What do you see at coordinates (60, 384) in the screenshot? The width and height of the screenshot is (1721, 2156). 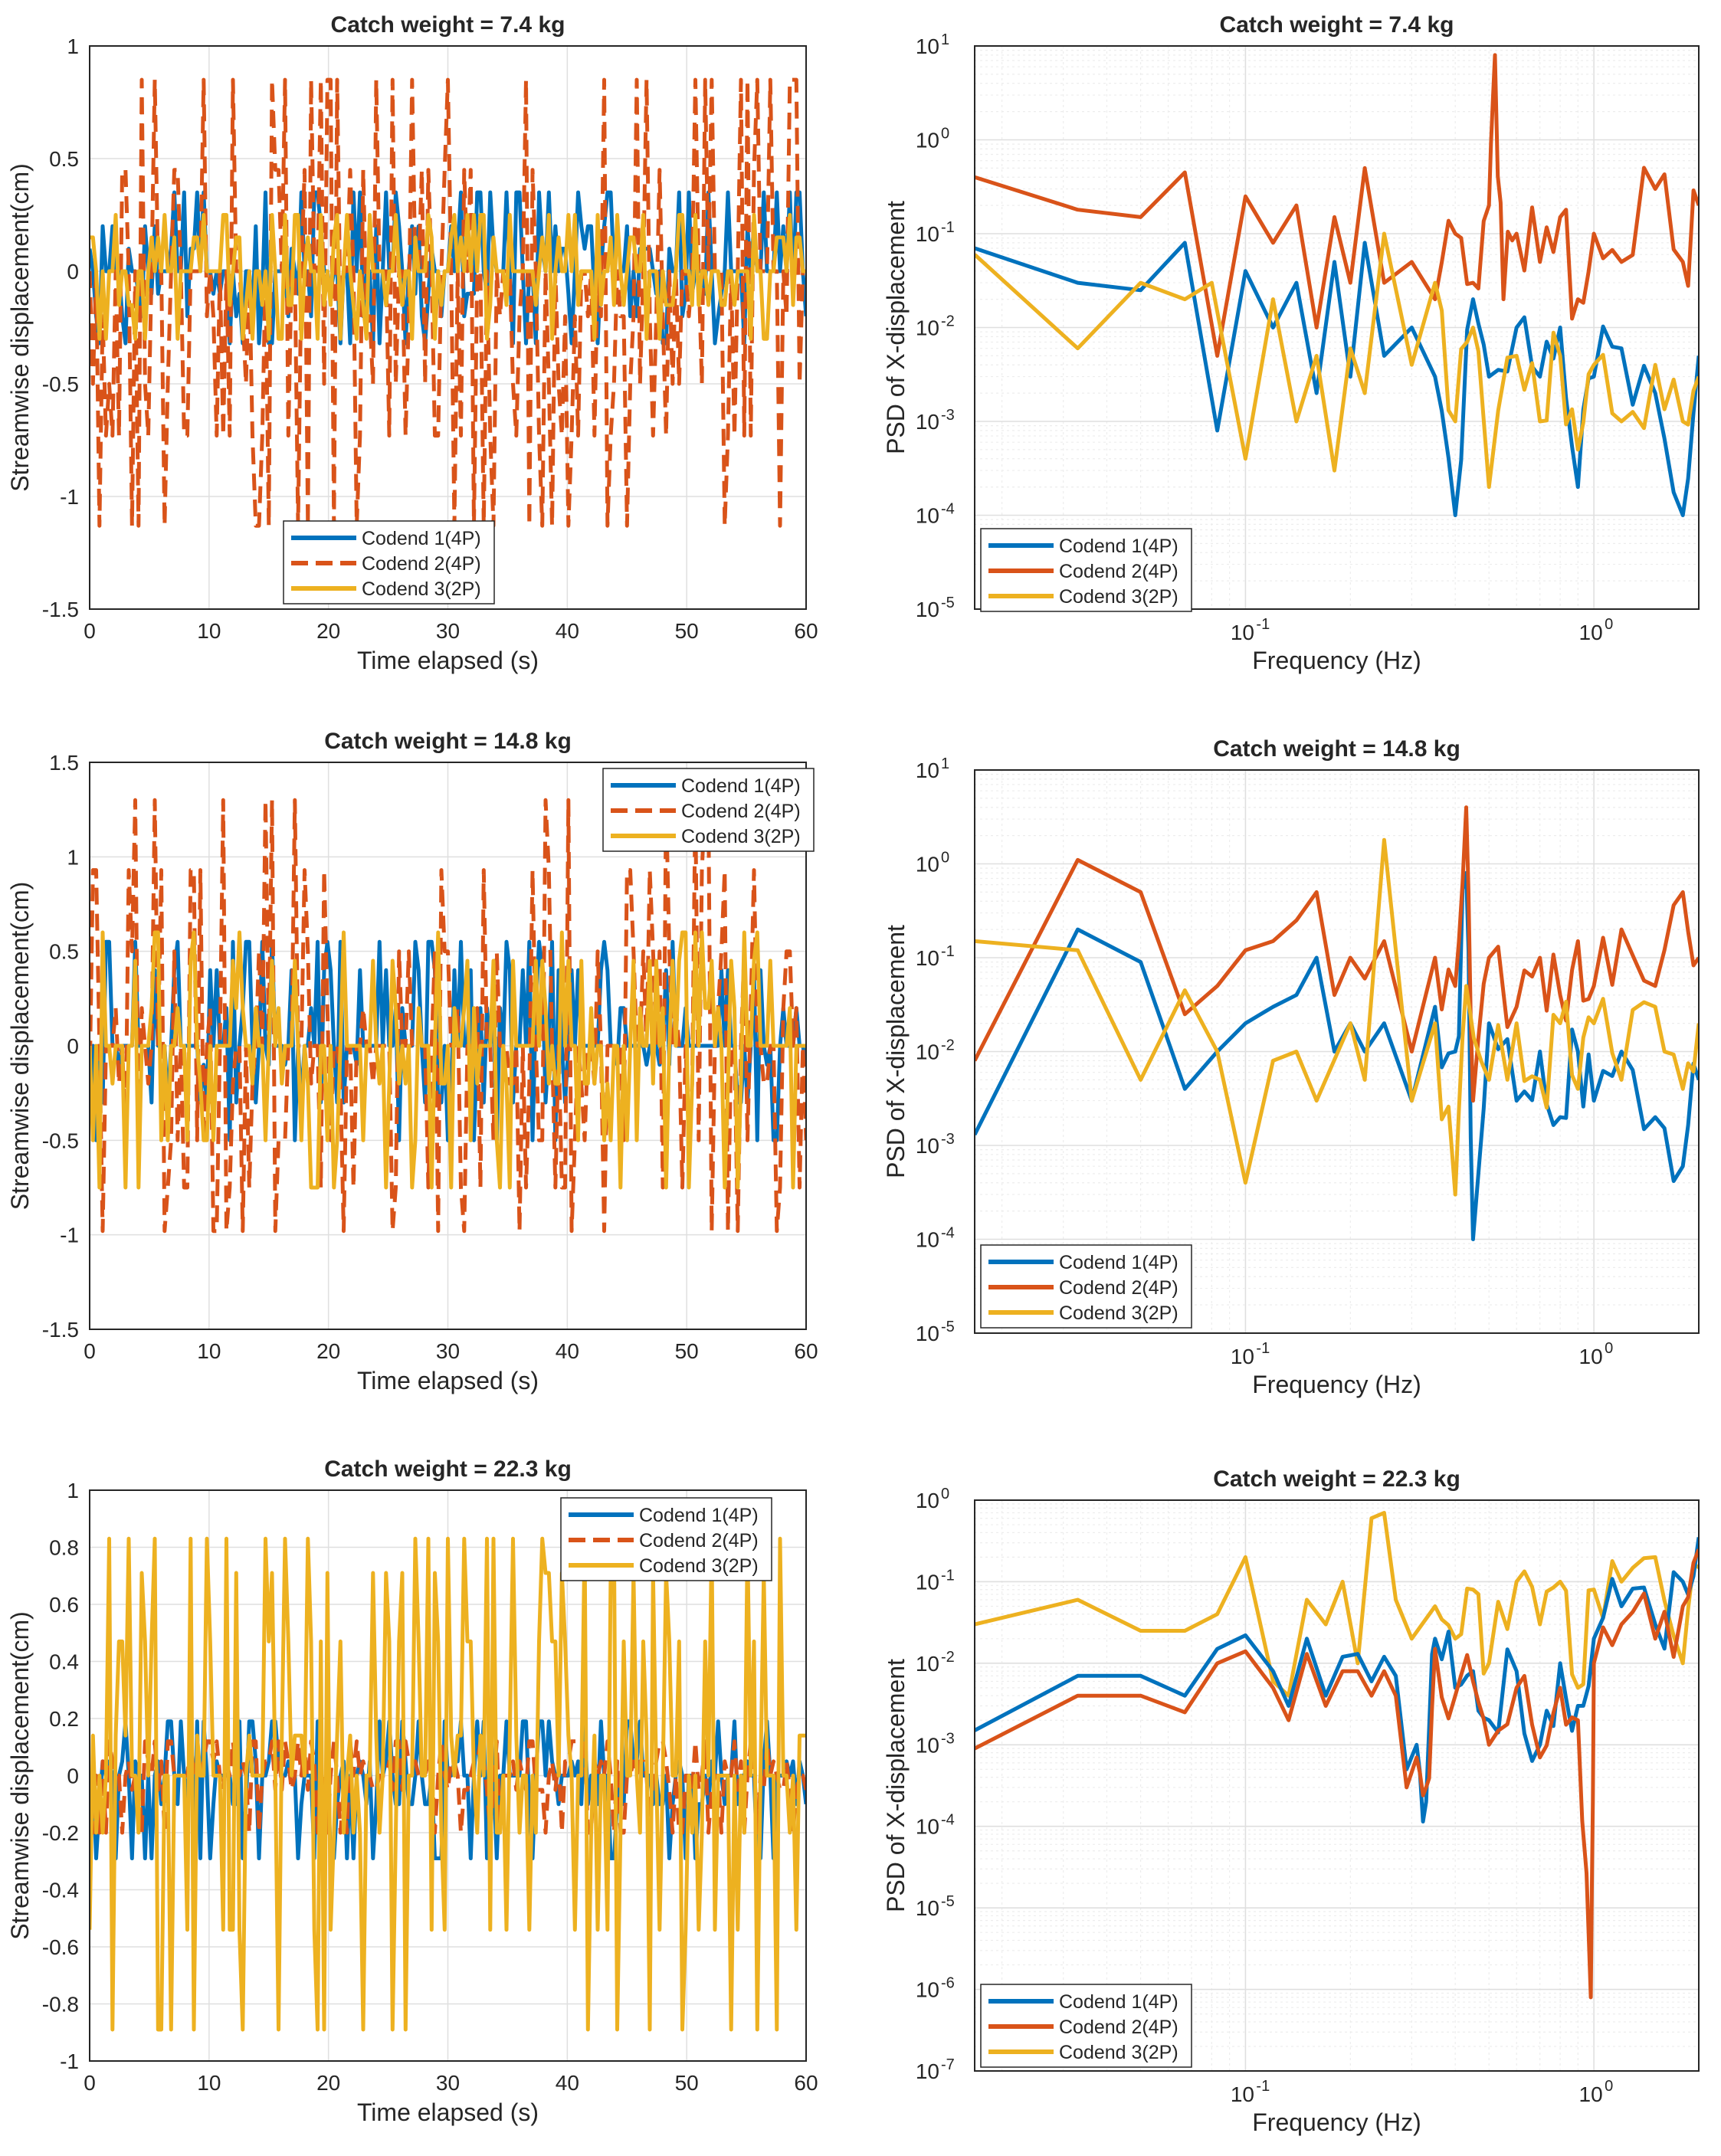 I see `y-tick-label: -0.5` at bounding box center [60, 384].